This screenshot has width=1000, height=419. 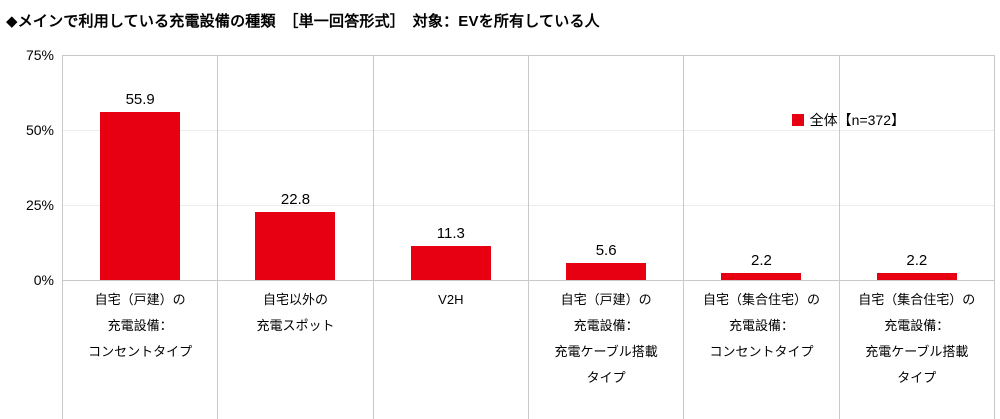 What do you see at coordinates (450, 234) in the screenshot?
I see `bar-value-label: 11.3` at bounding box center [450, 234].